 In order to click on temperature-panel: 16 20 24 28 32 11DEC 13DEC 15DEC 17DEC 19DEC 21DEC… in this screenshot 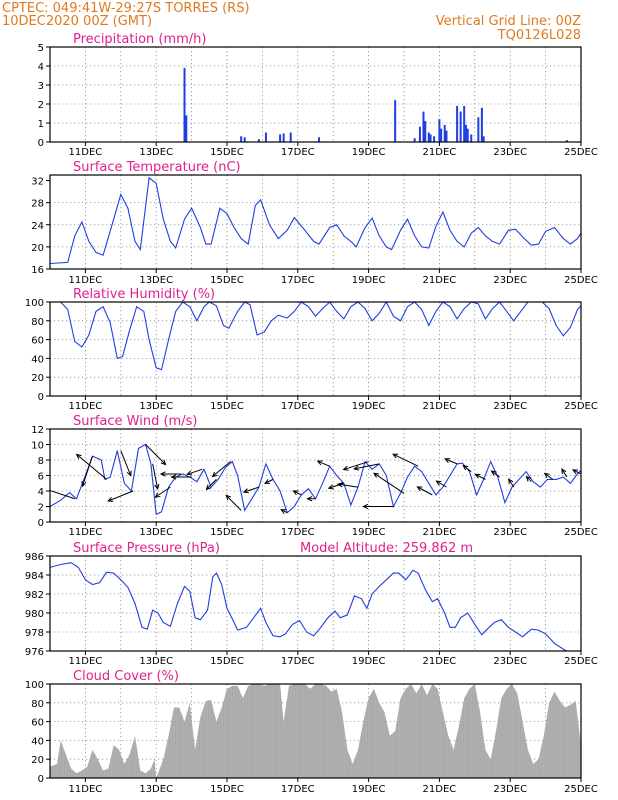, I will do `click(314, 223)`.